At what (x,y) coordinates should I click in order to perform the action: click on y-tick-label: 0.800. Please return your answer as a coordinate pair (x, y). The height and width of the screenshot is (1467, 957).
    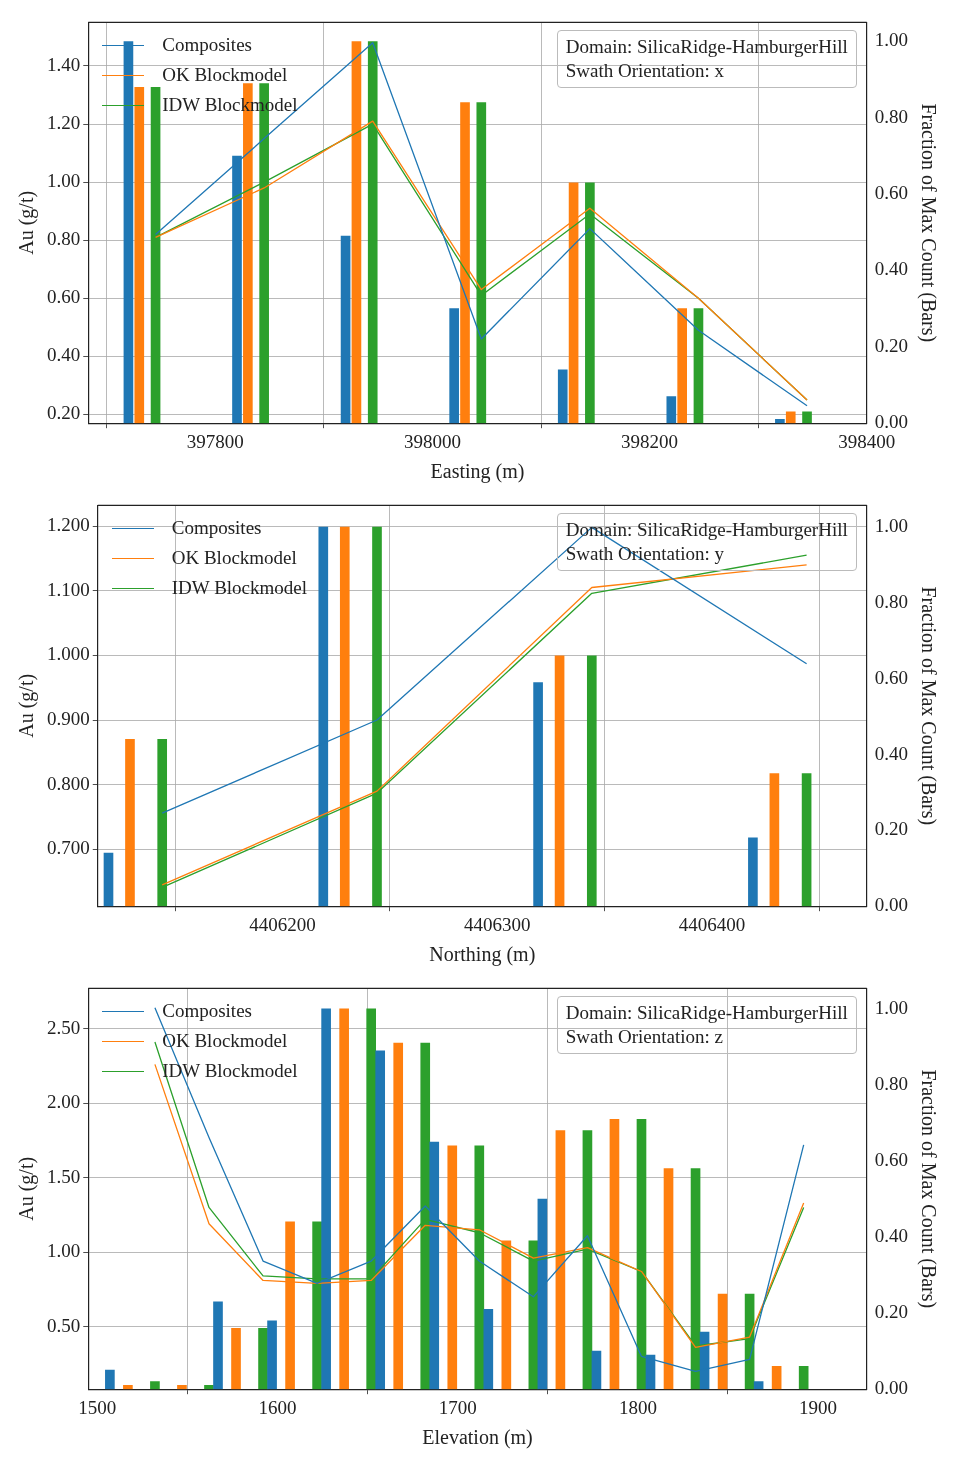
    Looking at the image, I should click on (68, 783).